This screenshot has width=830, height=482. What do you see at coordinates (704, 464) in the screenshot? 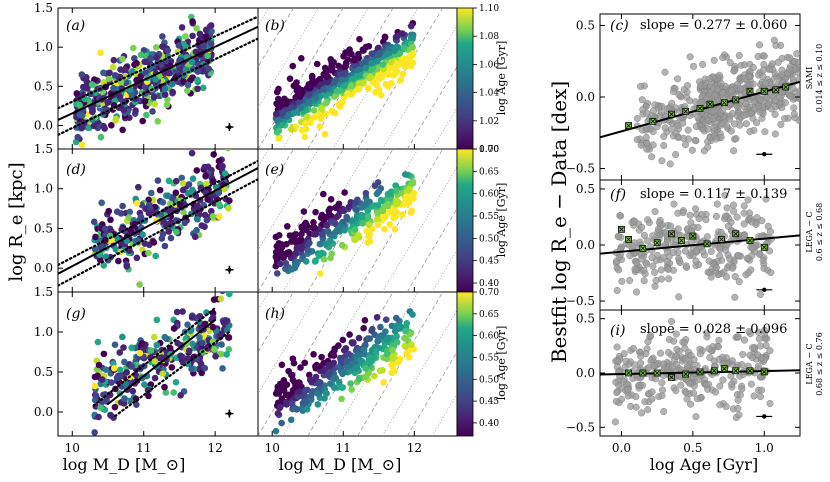
I see `right-xlabel: log Age [Gyr]` at bounding box center [704, 464].